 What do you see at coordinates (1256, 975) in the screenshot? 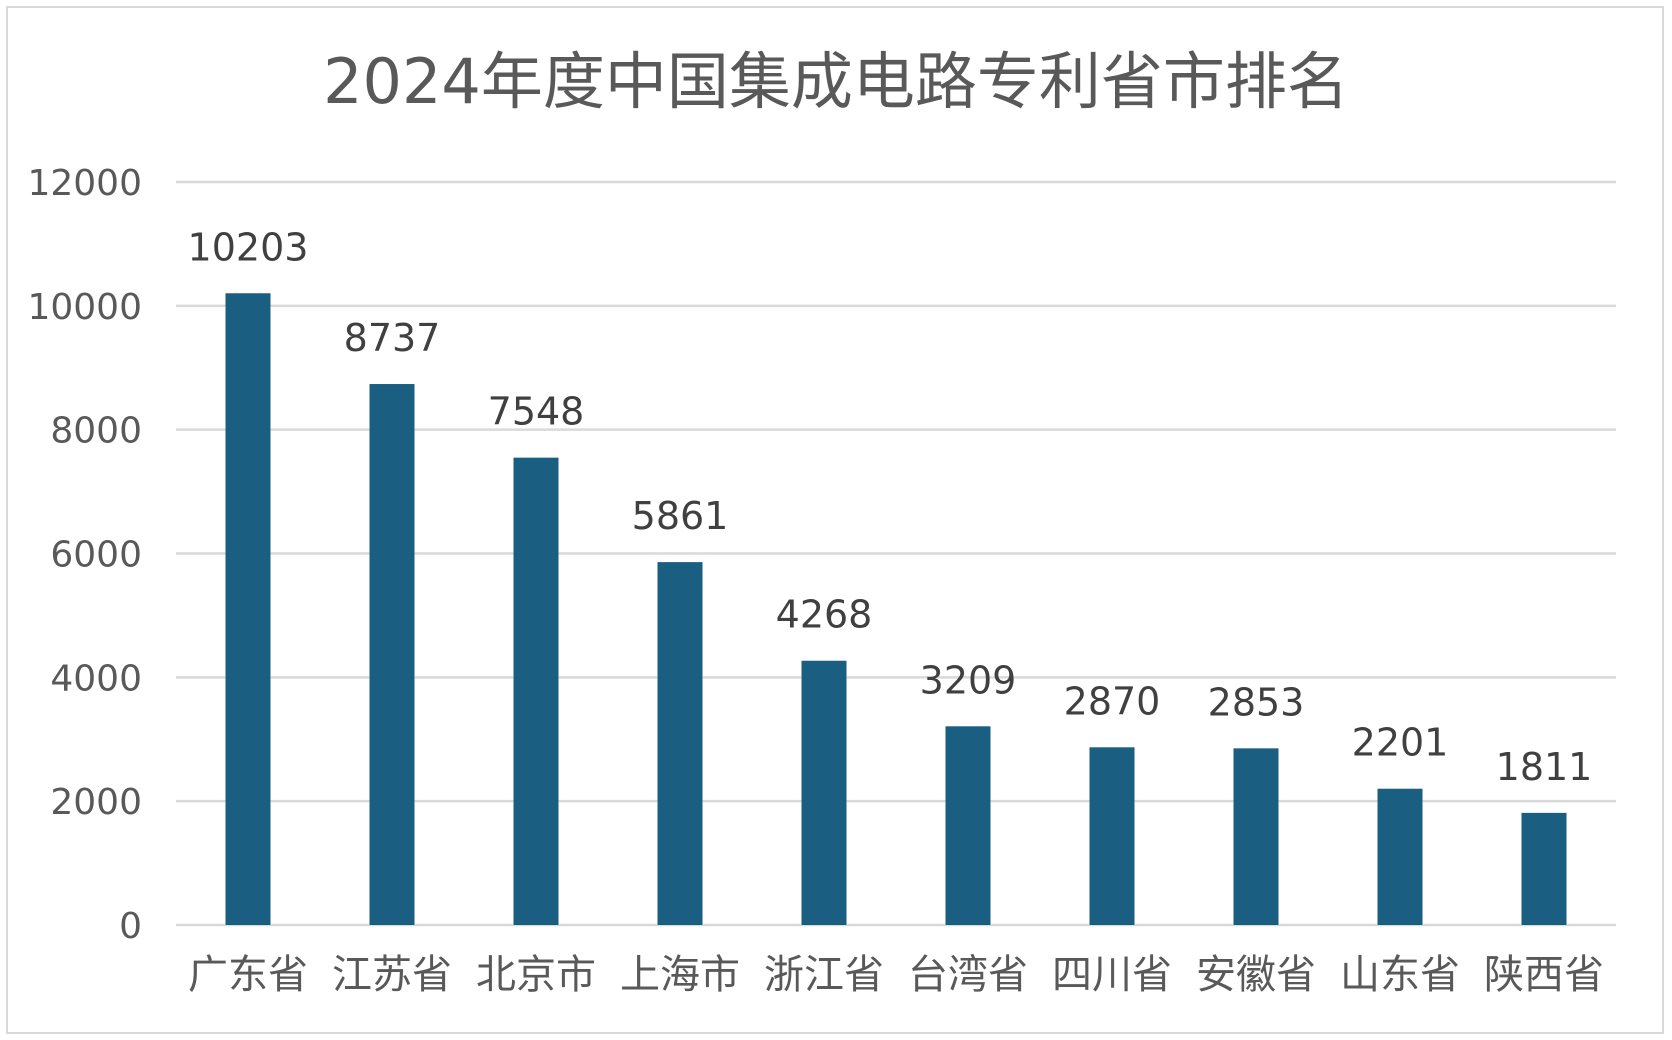
I see `x-category-label: 安徽省` at bounding box center [1256, 975].